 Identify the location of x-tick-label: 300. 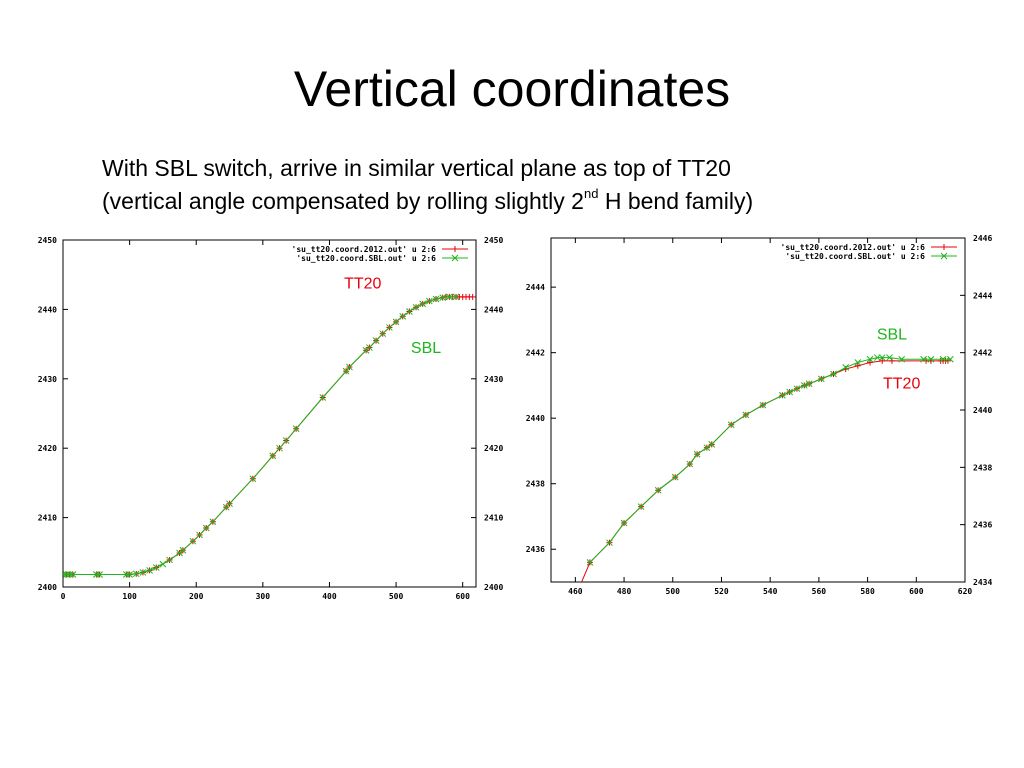
(263, 596).